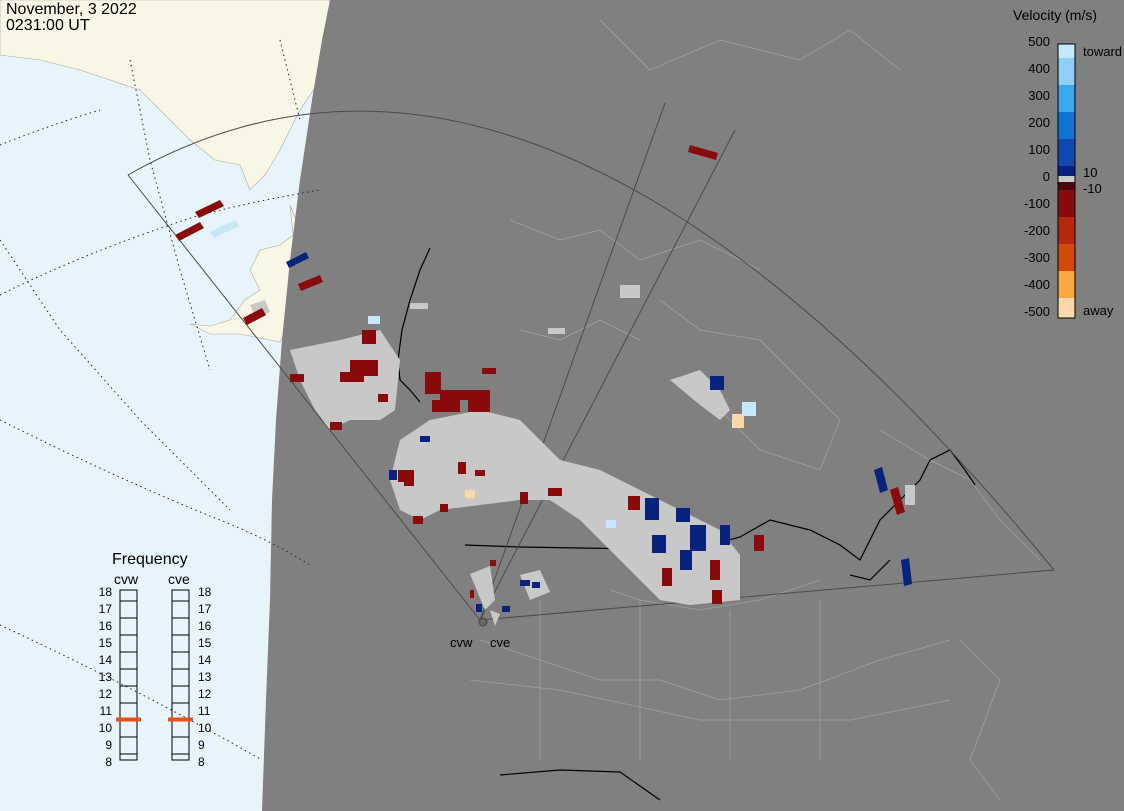 The height and width of the screenshot is (811, 1124). What do you see at coordinates (1039, 95) in the screenshot?
I see `velocity-tick: 300` at bounding box center [1039, 95].